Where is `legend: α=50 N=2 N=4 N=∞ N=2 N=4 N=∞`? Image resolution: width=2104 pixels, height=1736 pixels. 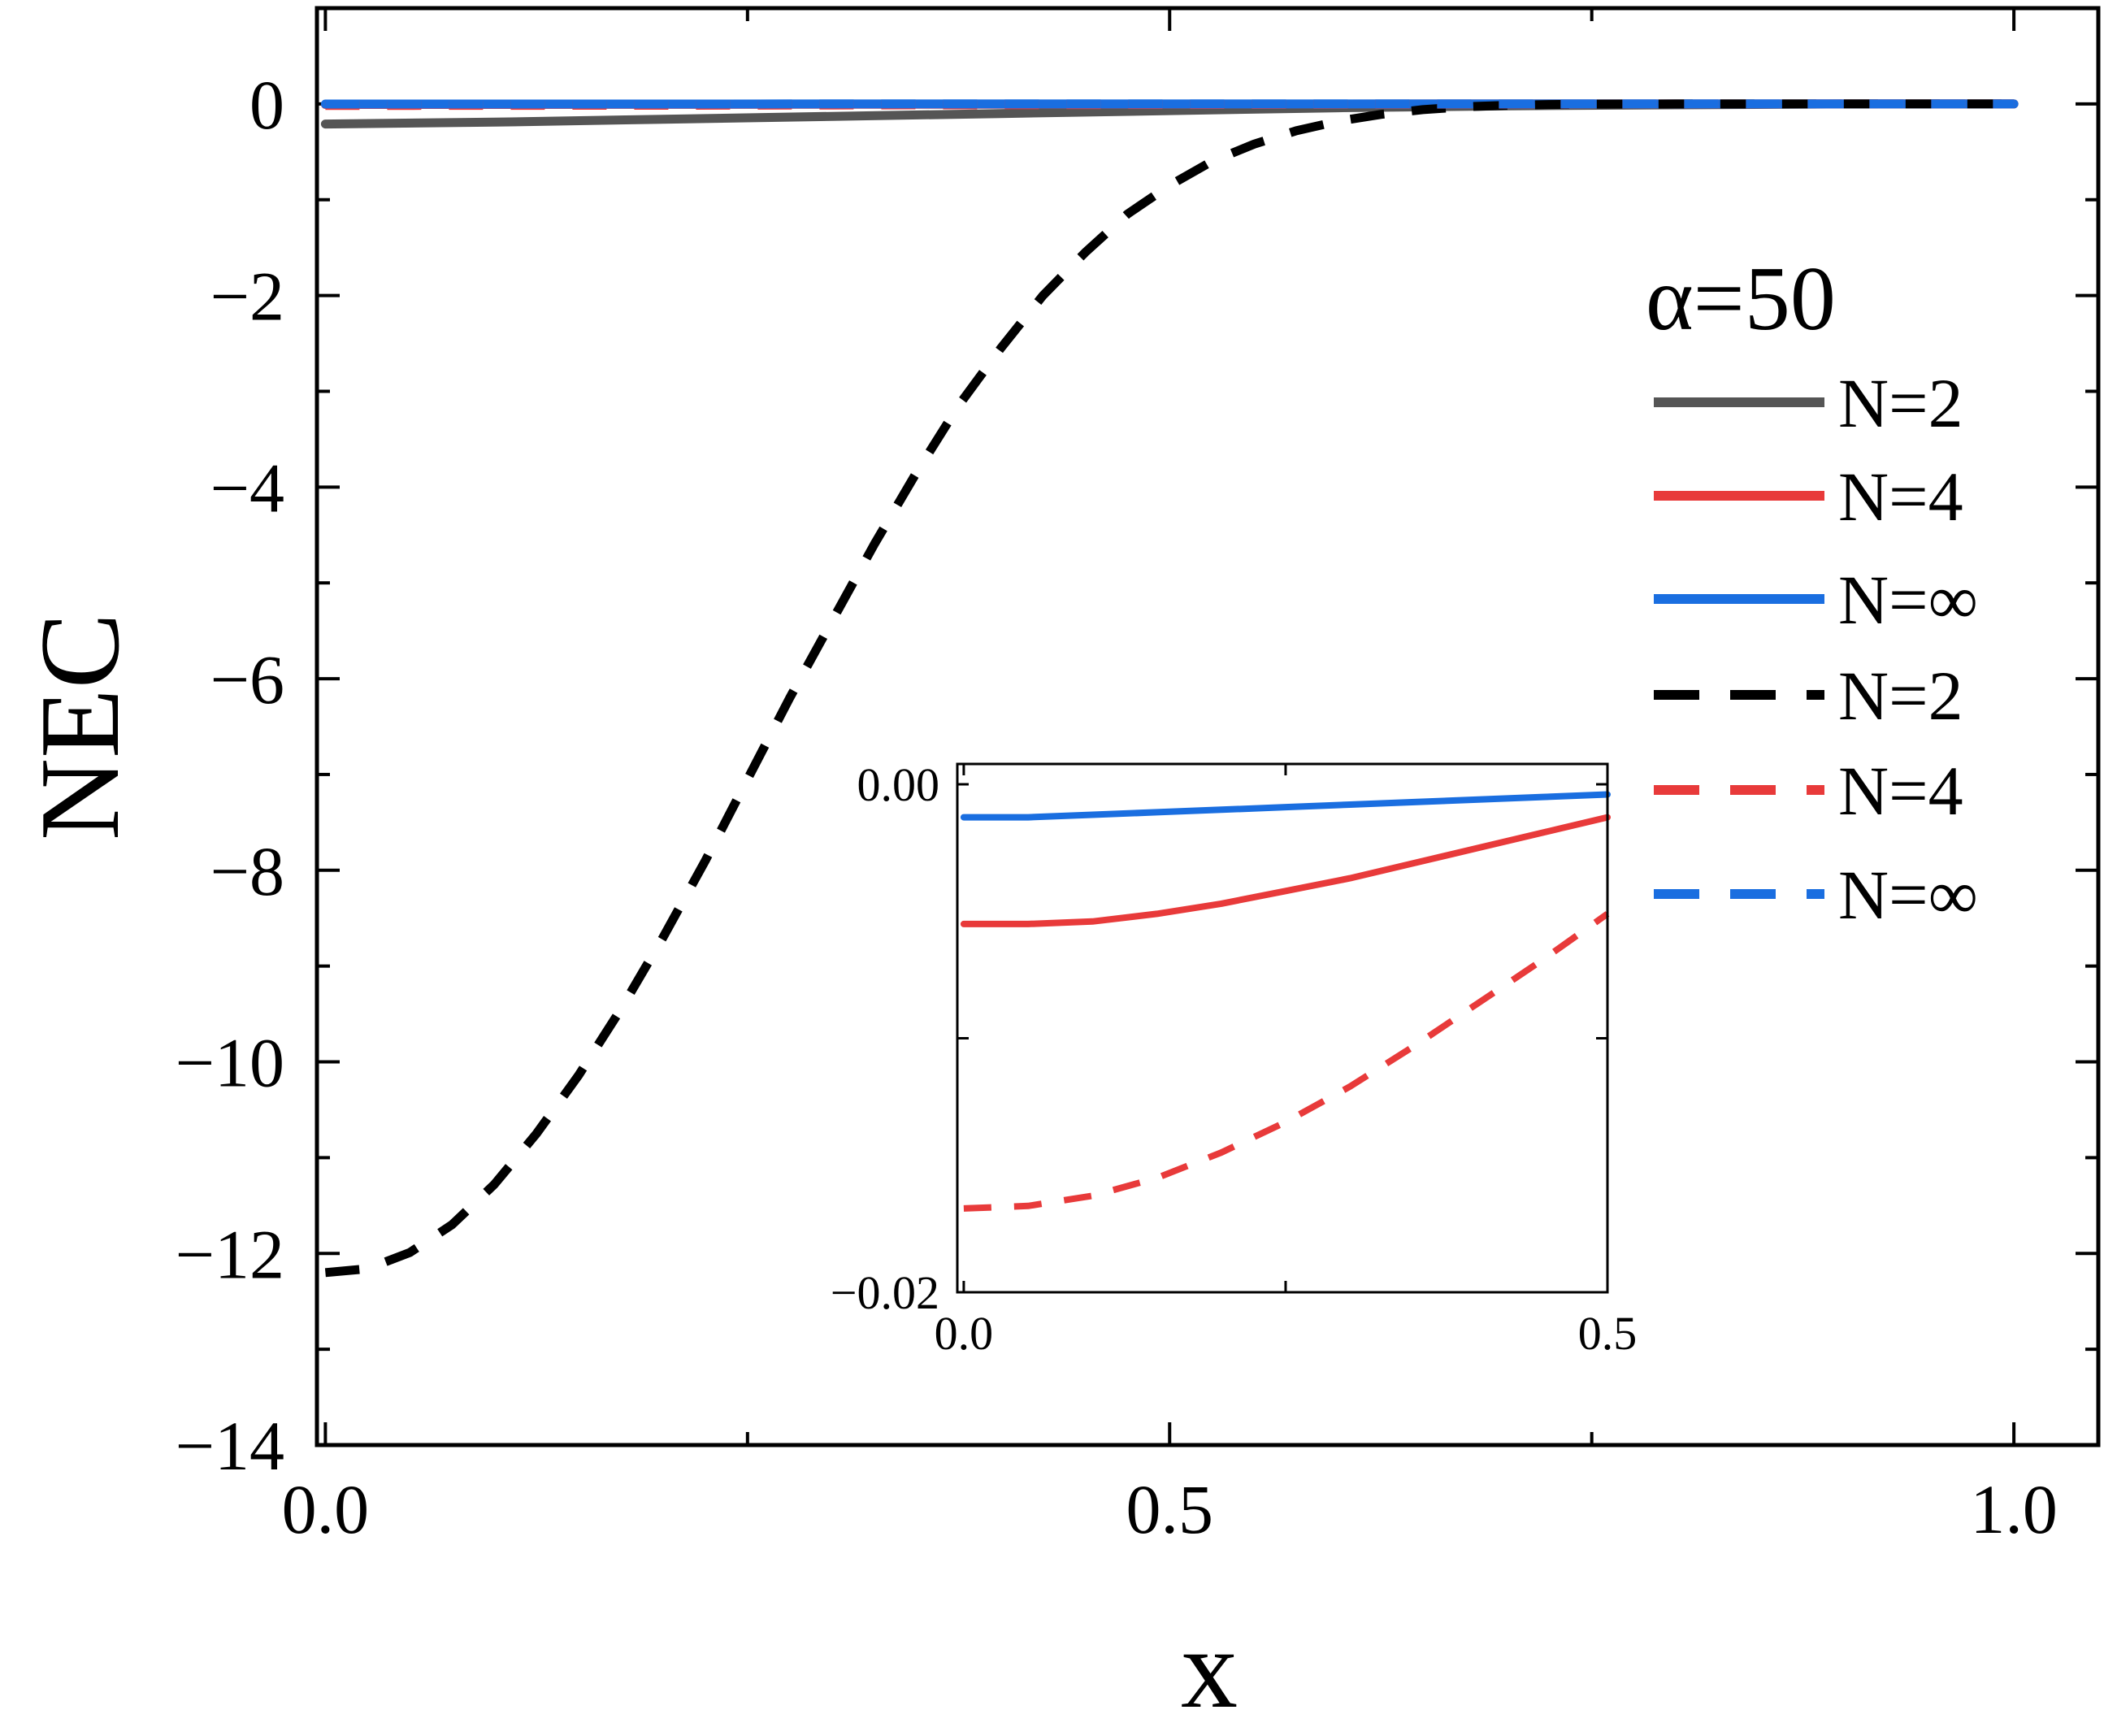 legend: α=50 N=2 N=4 N=∞ N=2 N=4 N=∞ is located at coordinates (1812, 591).